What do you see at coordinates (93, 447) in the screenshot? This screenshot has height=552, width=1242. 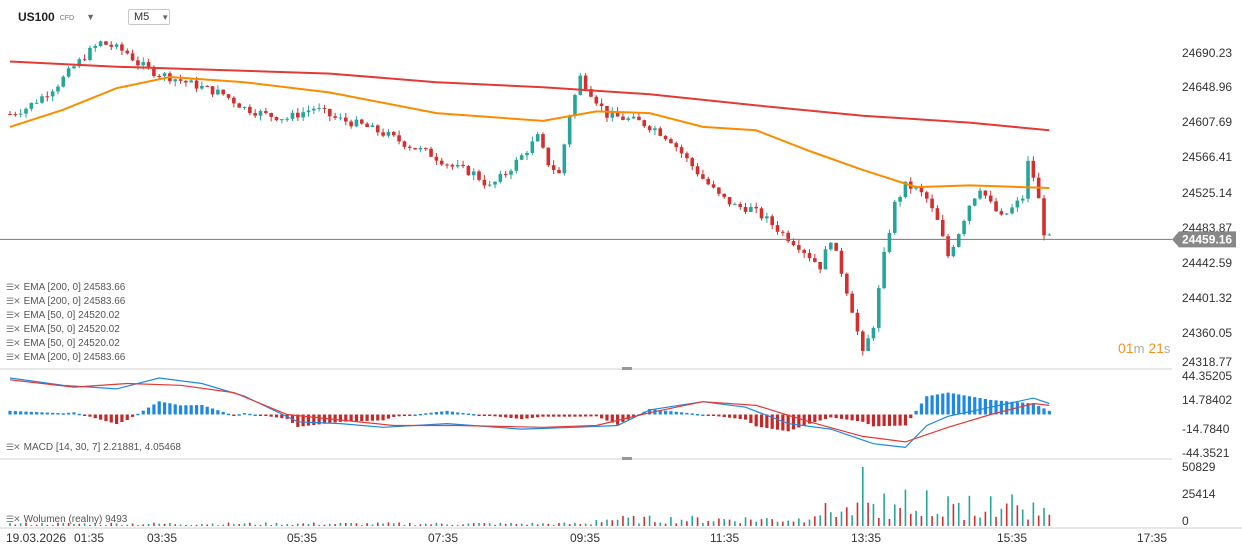 I see `legend-macd: ☰✕ MACD [14, 30, 7] 2.21881, 4.05468` at bounding box center [93, 447].